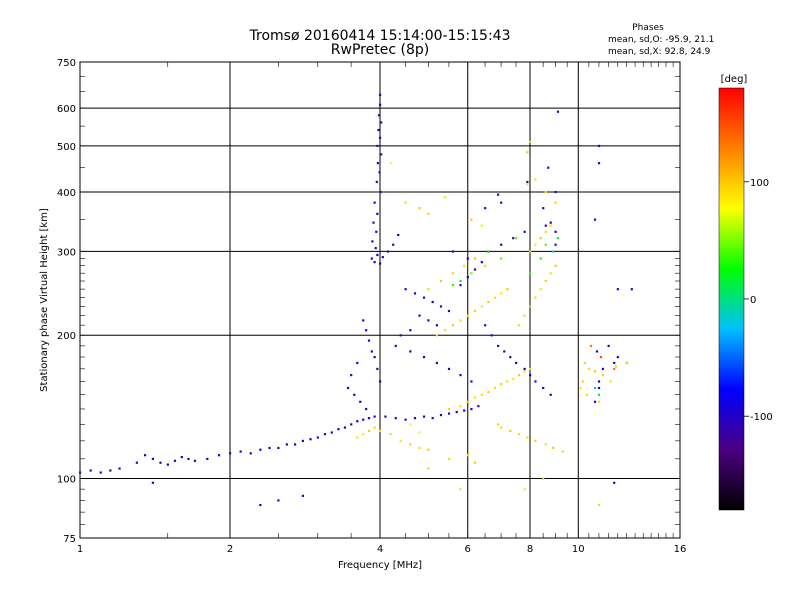 This screenshot has width=800, height=600. I want to click on y-tick-label: 600, so click(66, 109).